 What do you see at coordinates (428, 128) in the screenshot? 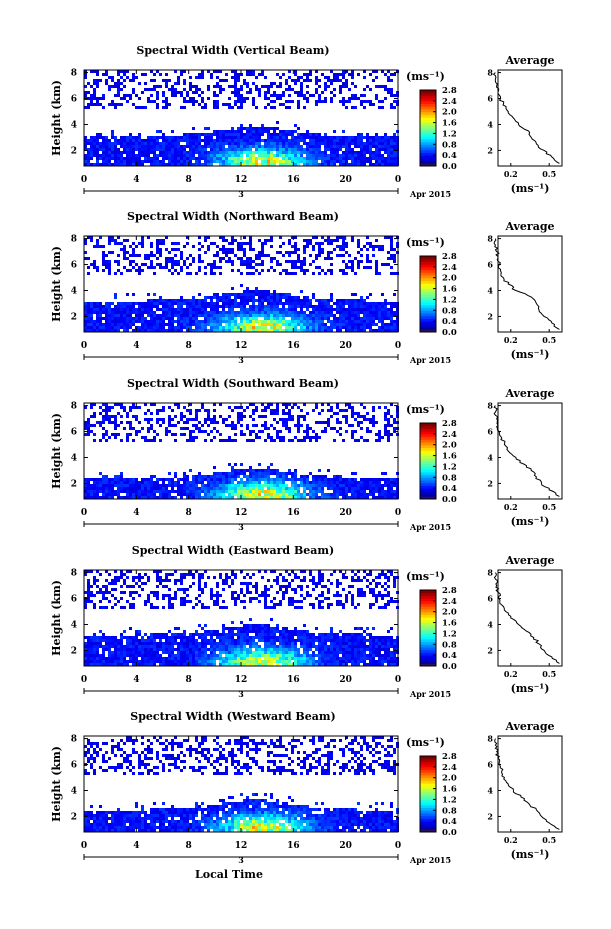
I see `colorbar-frame` at bounding box center [428, 128].